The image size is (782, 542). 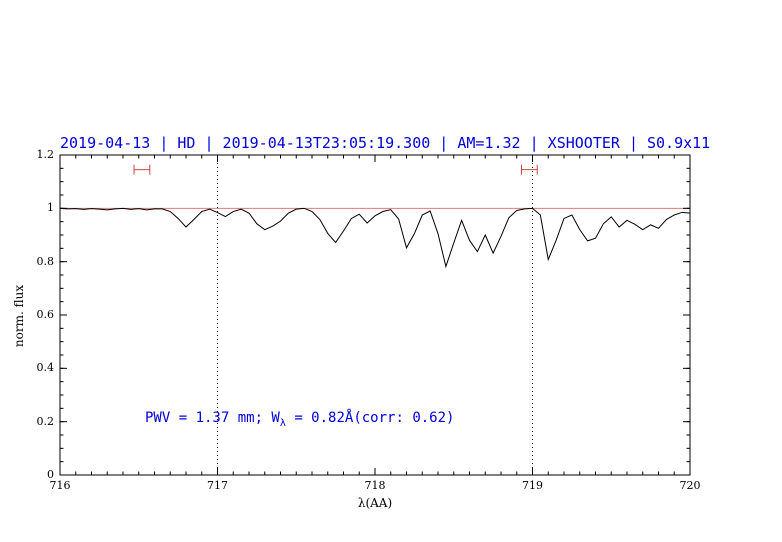 What do you see at coordinates (45, 261) in the screenshot?
I see `y-tick-label: 0.8` at bounding box center [45, 261].